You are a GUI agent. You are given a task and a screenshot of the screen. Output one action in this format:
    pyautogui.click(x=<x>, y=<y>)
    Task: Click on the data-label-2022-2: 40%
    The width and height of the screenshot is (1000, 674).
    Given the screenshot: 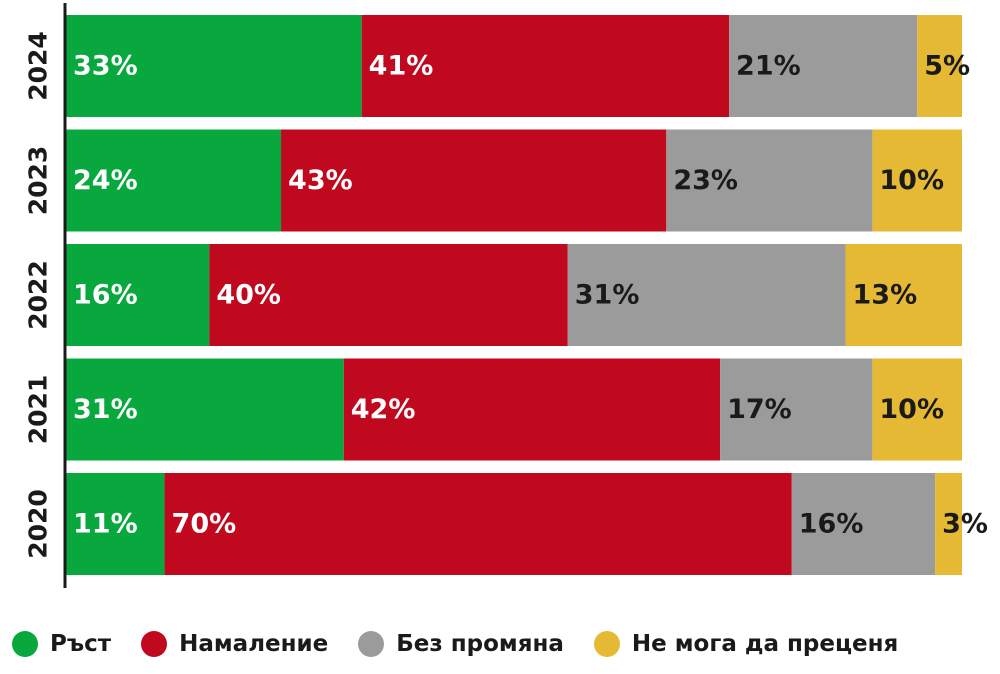 What is the action you would take?
    pyautogui.click(x=248, y=295)
    